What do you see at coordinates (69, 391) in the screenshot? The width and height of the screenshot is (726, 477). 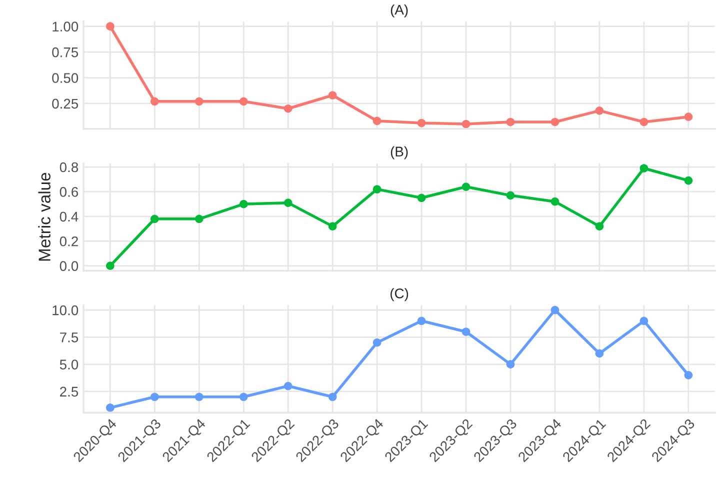 I see `y-tick-label: 2.5` at bounding box center [69, 391].